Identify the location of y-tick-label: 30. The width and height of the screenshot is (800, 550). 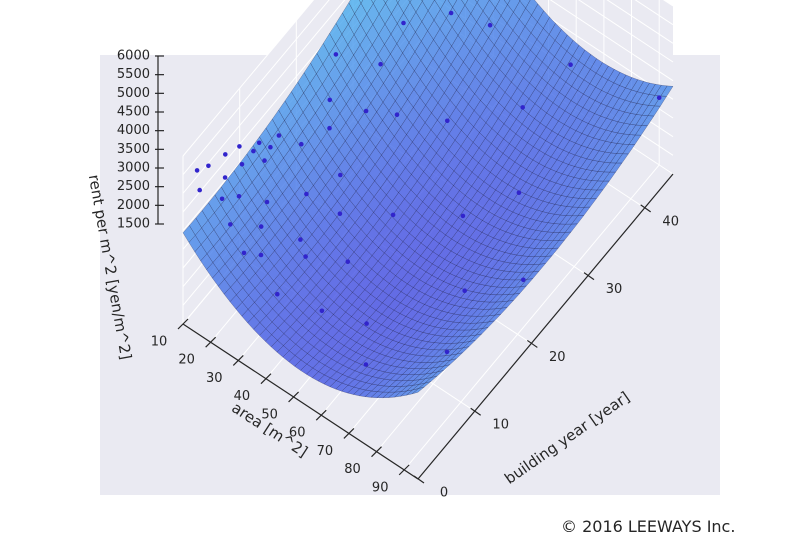
(214, 378).